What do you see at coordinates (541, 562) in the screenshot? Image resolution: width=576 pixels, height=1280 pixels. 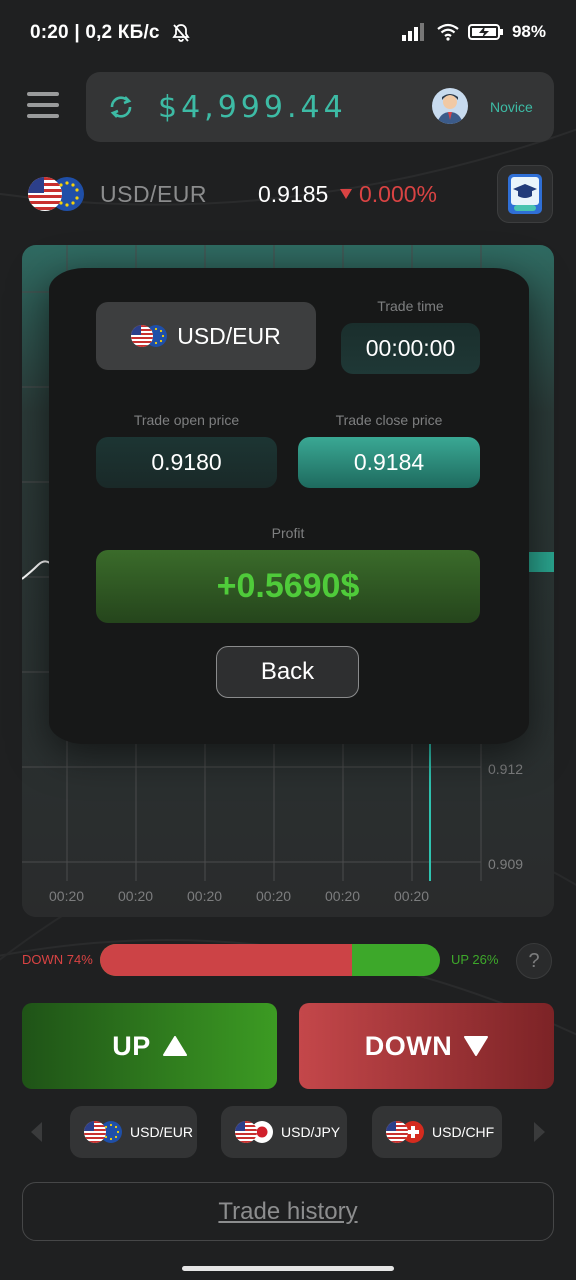 I see `current-price-marker` at bounding box center [541, 562].